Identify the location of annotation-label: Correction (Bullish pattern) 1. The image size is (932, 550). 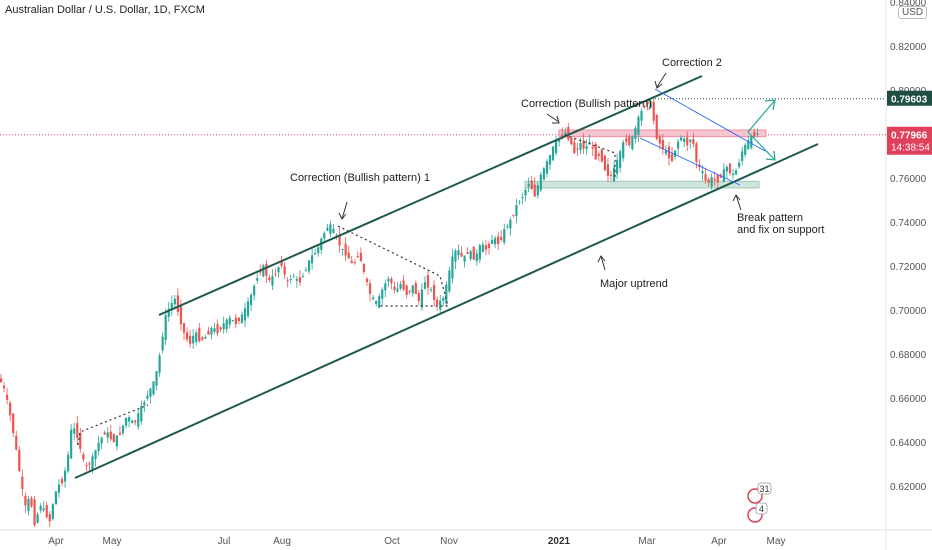
(360, 178).